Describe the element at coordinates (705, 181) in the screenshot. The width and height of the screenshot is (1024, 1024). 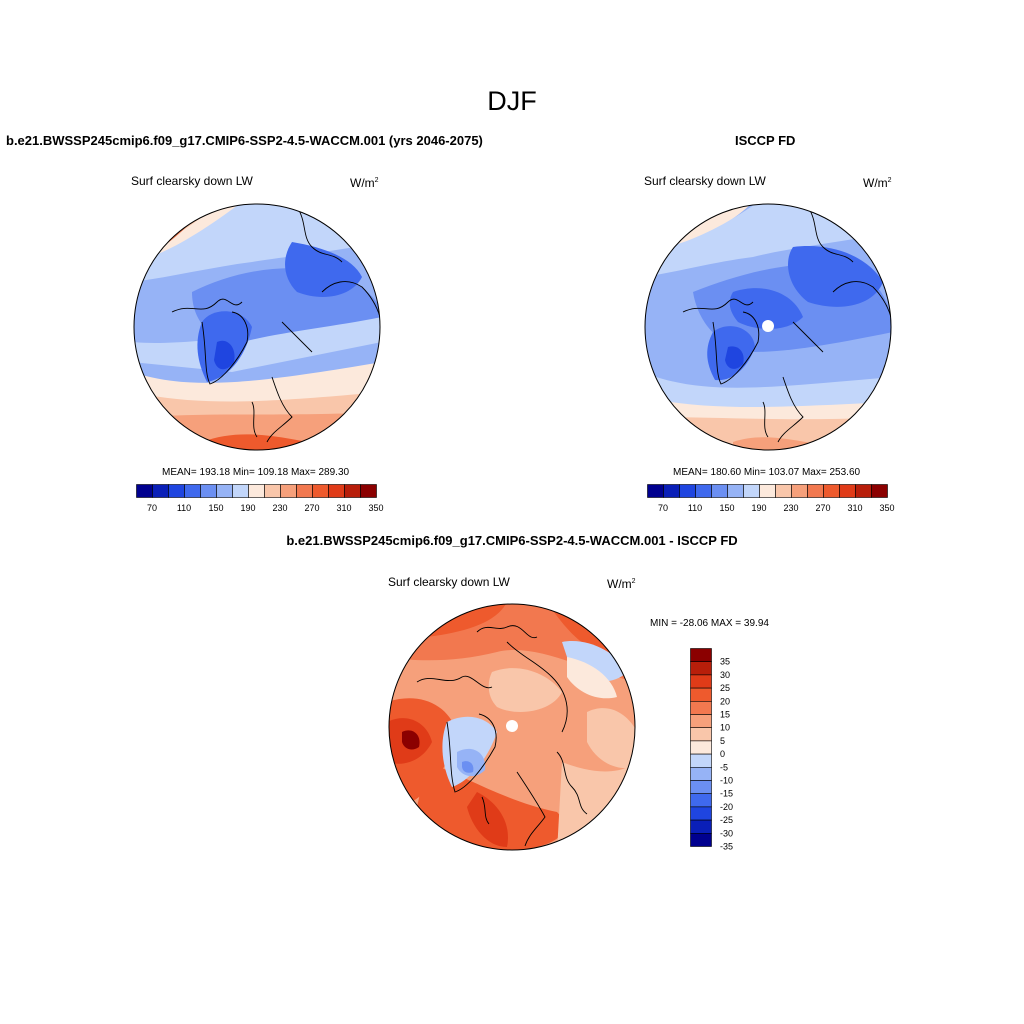
I see `panel-2-variable-label: Surf clearsky down LW` at that location.